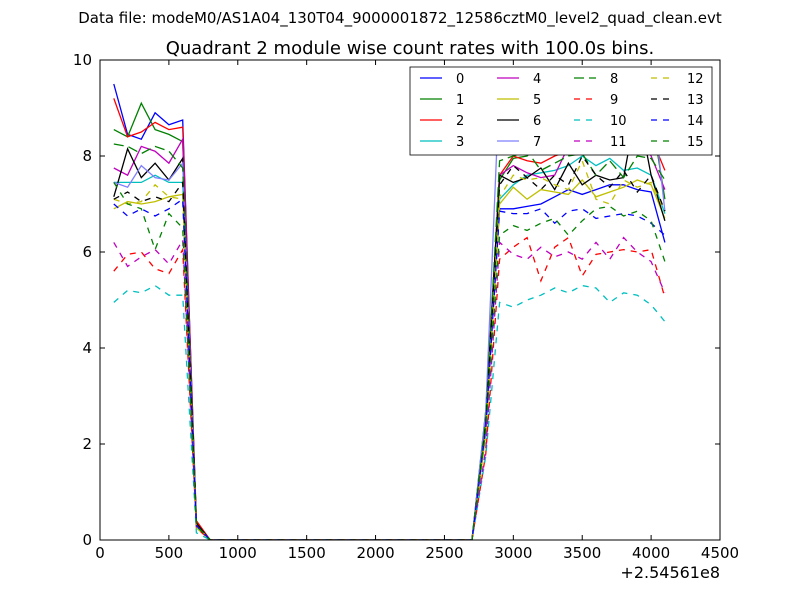 This screenshot has width=800, height=604. Describe the element at coordinates (695, 79) in the screenshot. I see `legend-label-12: 12` at that location.